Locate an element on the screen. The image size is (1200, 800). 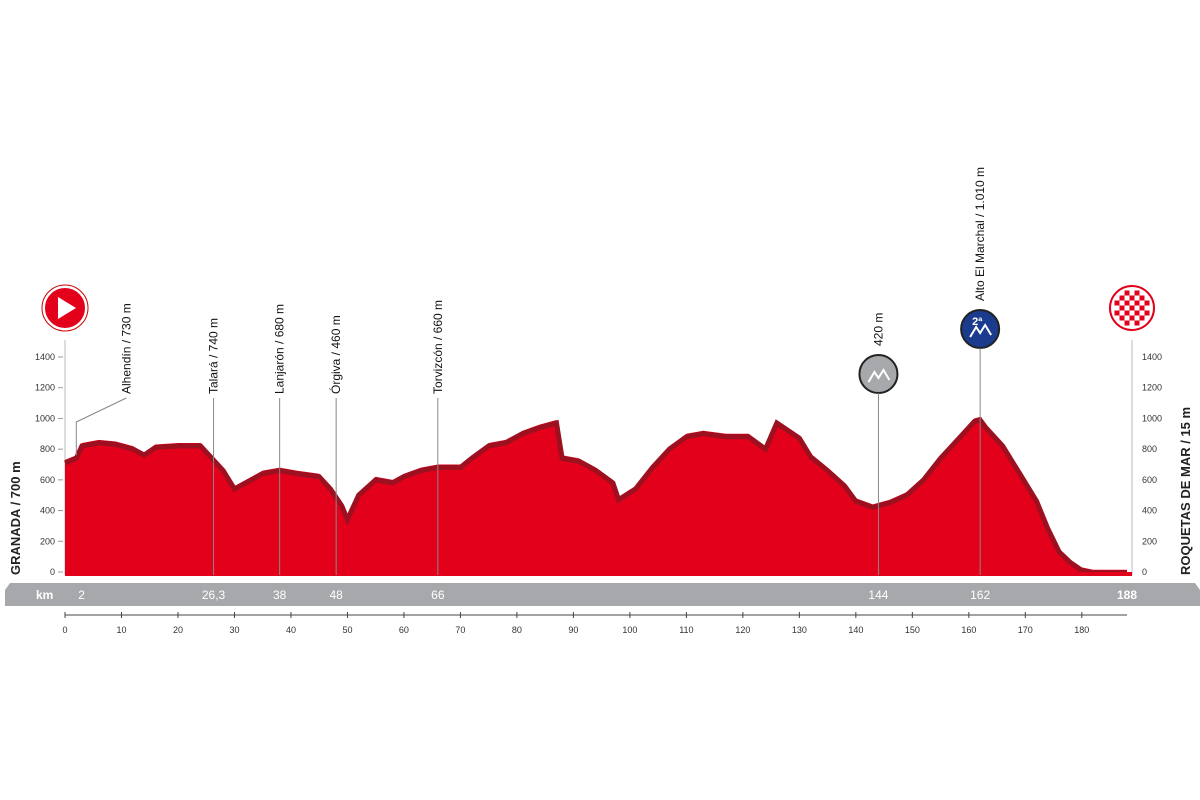
place-label: Torvizcón / 660 m is located at coordinates (438, 347).